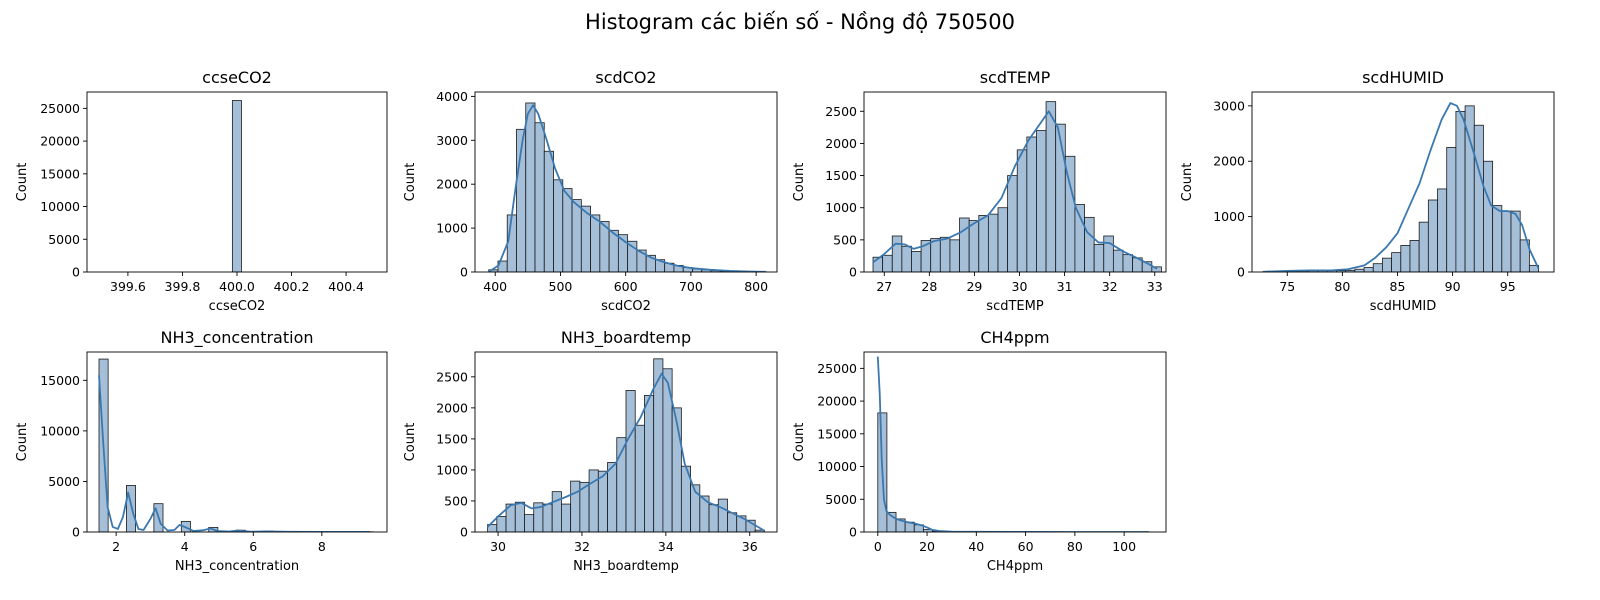  What do you see at coordinates (1155, 286) in the screenshot?
I see `x-tick-label: 33` at bounding box center [1155, 286].